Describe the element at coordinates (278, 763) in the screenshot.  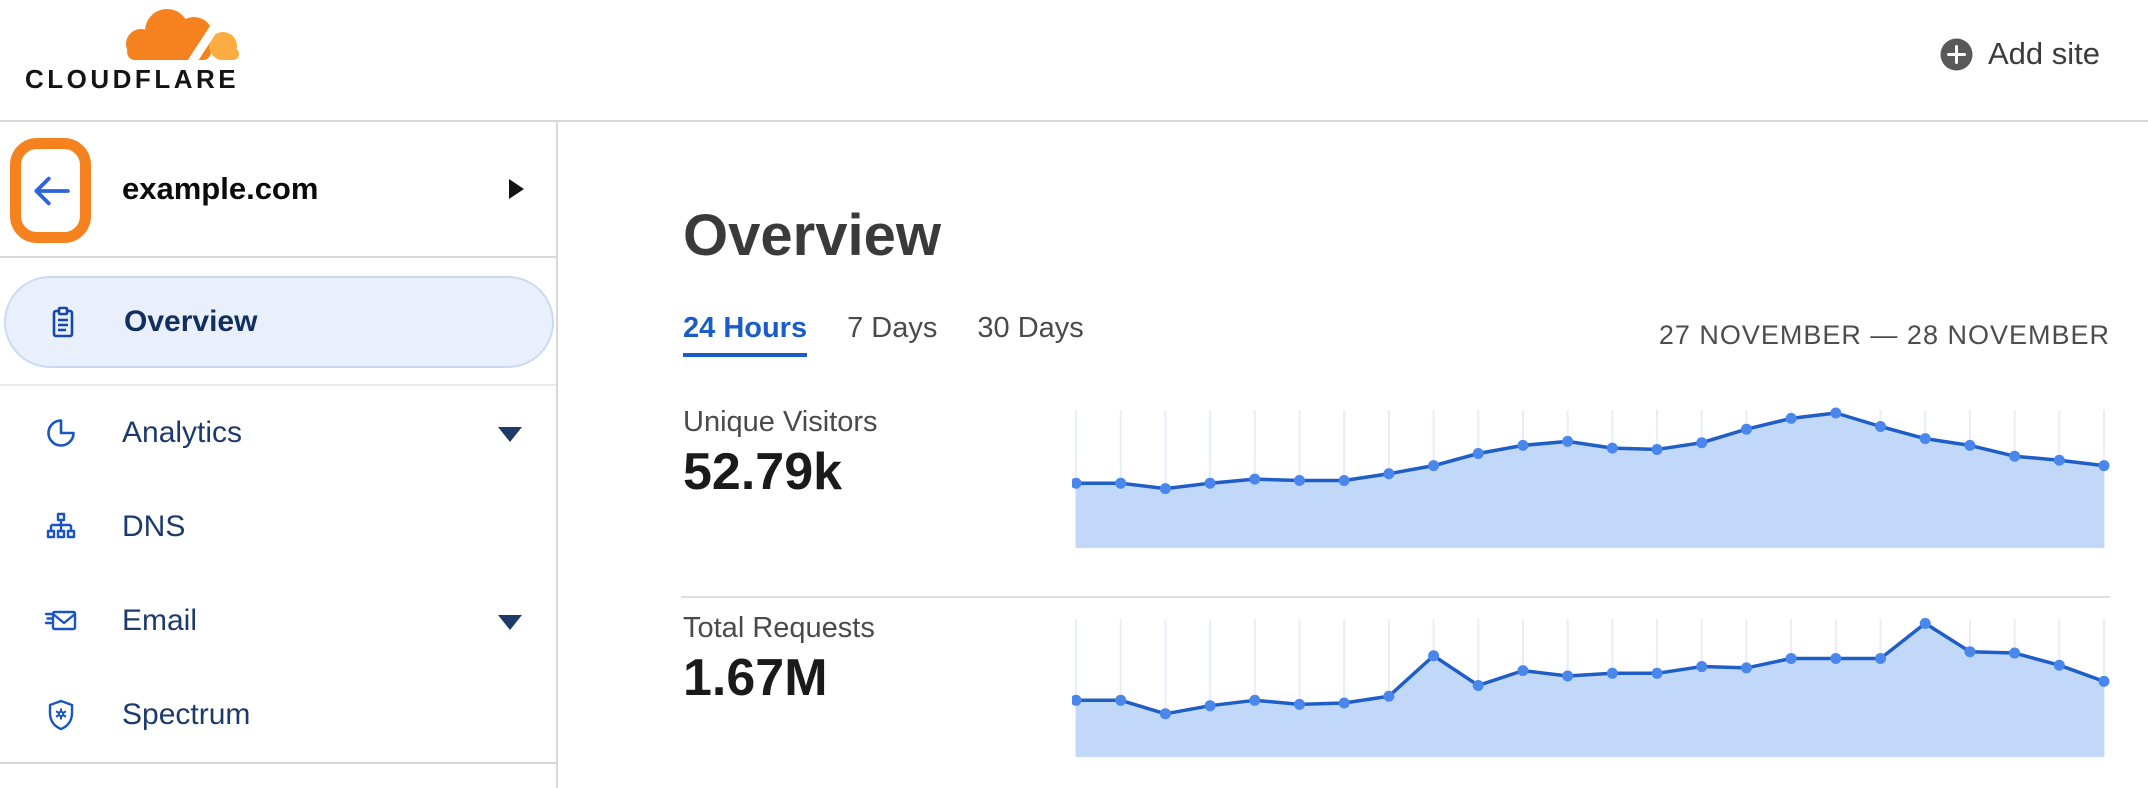
I see `sidebar-bottom-divider` at that location.